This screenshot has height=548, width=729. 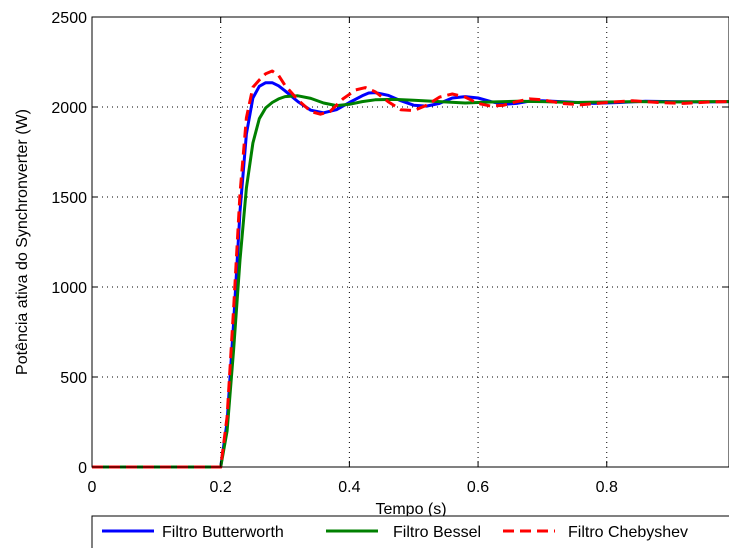 I want to click on y-tick-label: 1000, so click(x=69, y=288).